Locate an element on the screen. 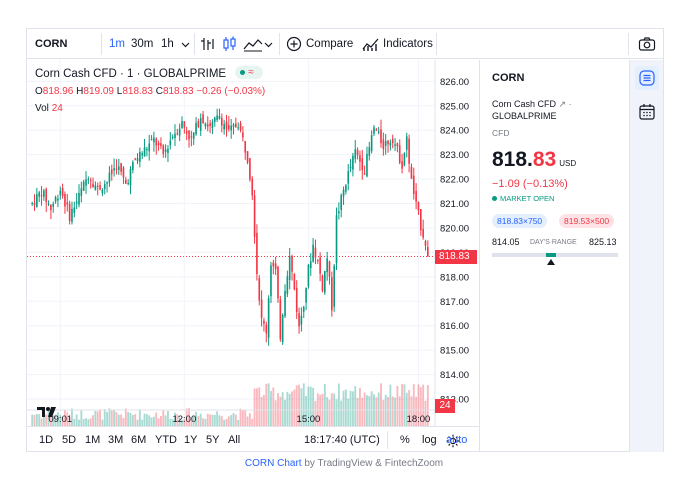  legend-title: Corn Cash CFD · 1 · GLOBALPRIME is located at coordinates (131, 74).